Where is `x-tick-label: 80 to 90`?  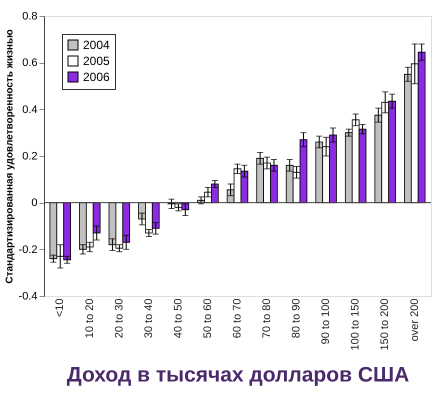 x-tick-label: 80 to 90 is located at coordinates (296, 318).